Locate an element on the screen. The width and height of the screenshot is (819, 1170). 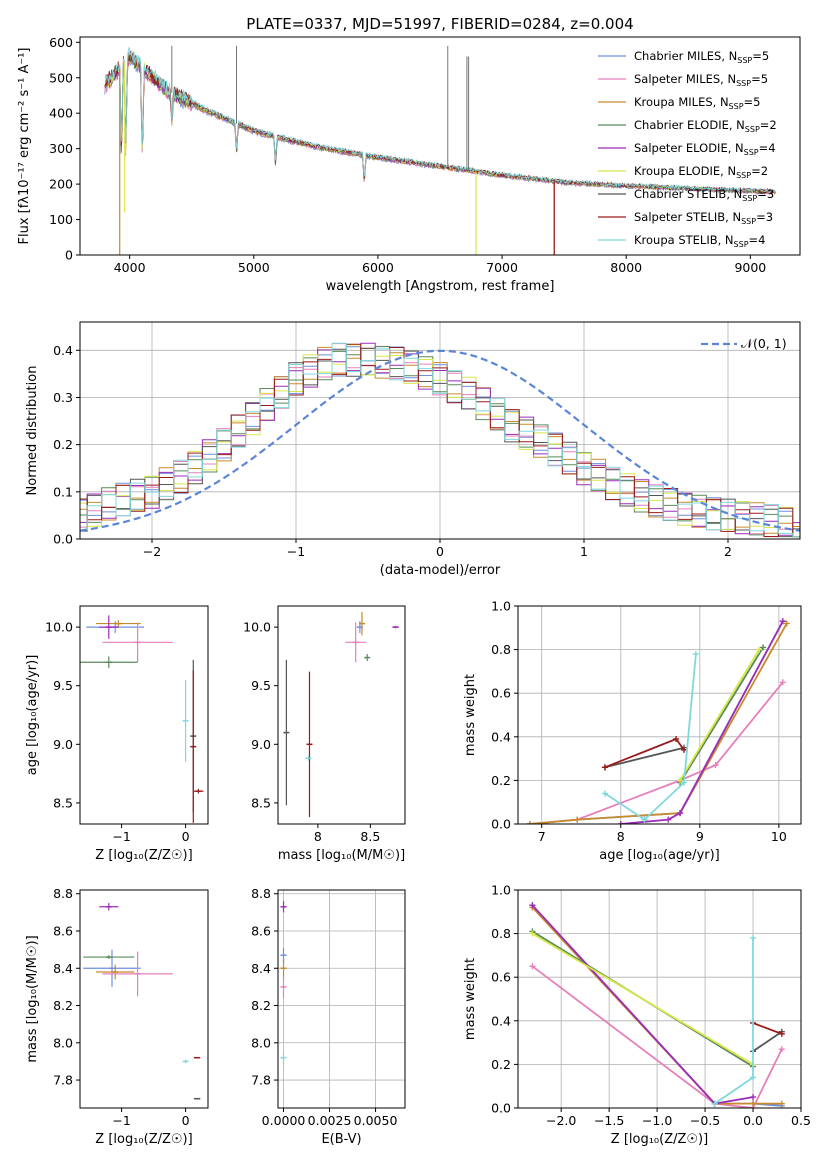
x-tick-label: 8 is located at coordinates (621, 836).